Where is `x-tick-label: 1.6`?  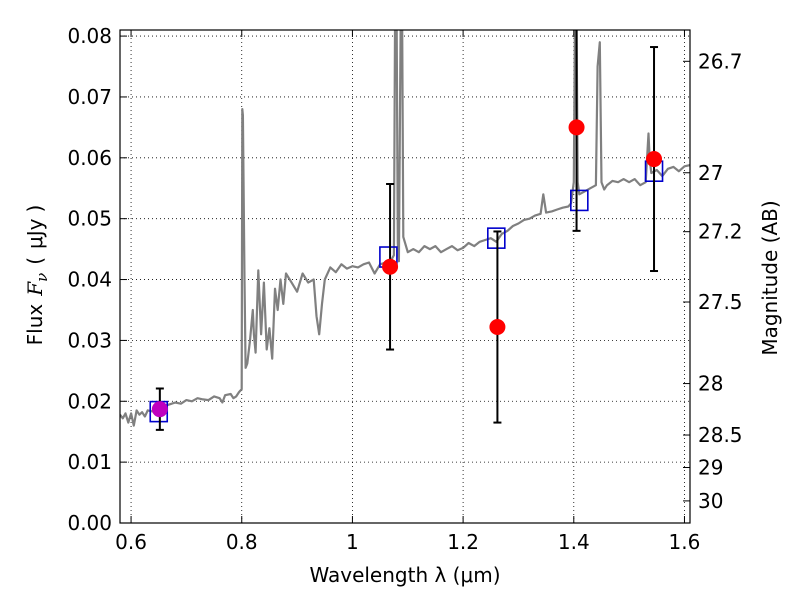 x-tick-label: 1.6 is located at coordinates (685, 542).